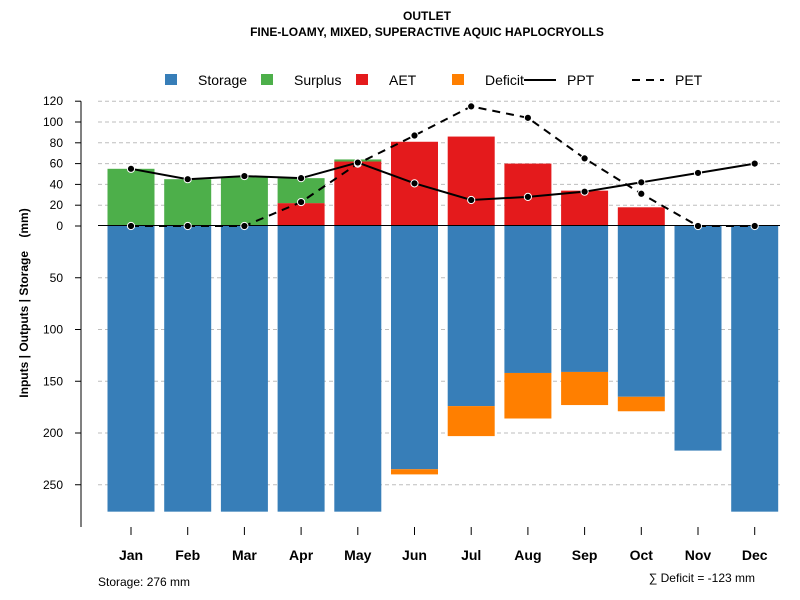 This screenshot has width=800, height=600. Describe the element at coordinates (702, 578) in the screenshot. I see `deficit-note: ∑ Deficit = -123 mm` at that location.